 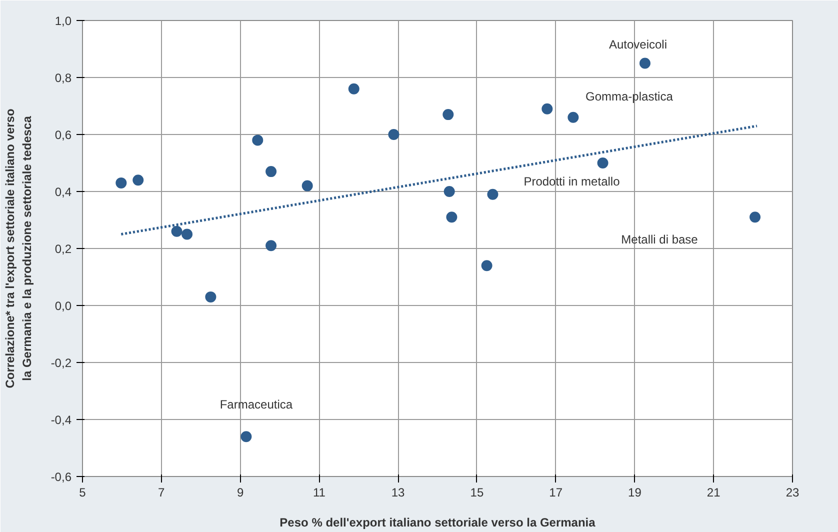 What do you see at coordinates (61, 477) in the screenshot?
I see `y-tick-label: -0,6` at bounding box center [61, 477].